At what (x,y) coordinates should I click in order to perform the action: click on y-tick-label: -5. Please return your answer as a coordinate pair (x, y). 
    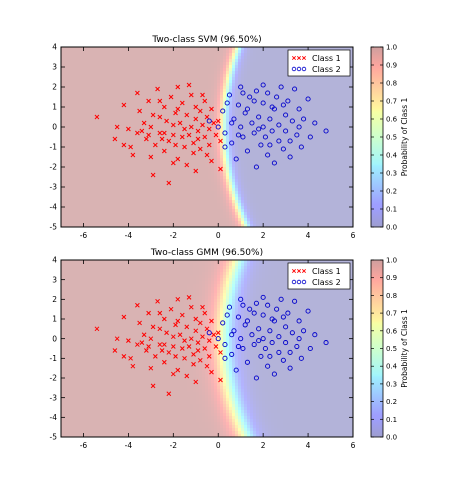
    Looking at the image, I should click on (54, 437).